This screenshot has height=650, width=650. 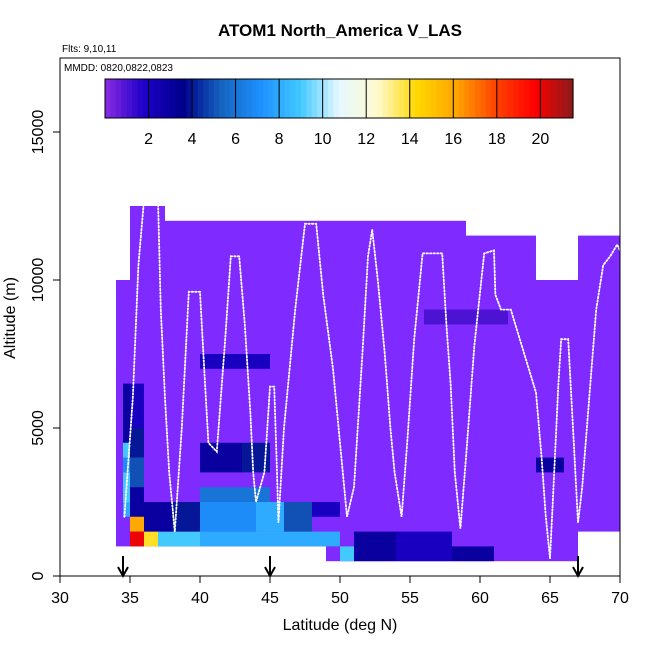 I want to click on y-axis-label: Altitude (m), so click(x=10, y=318).